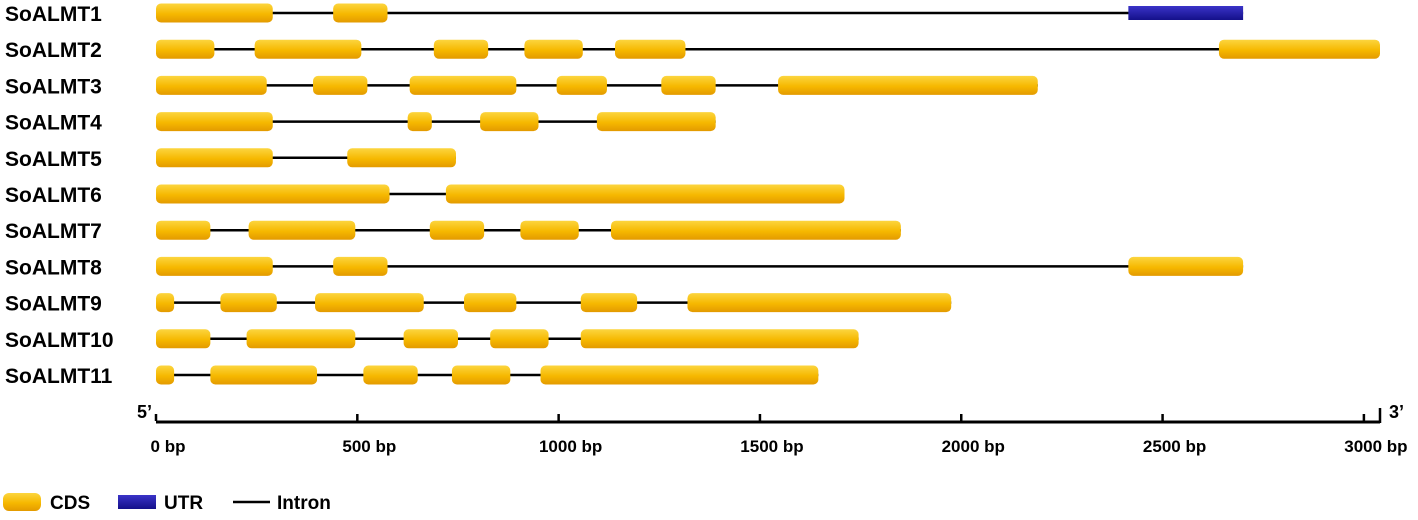 This screenshot has height=520, width=1418. Describe the element at coordinates (53, 86) in the screenshot. I see `gene-label: SoALMT3` at that location.